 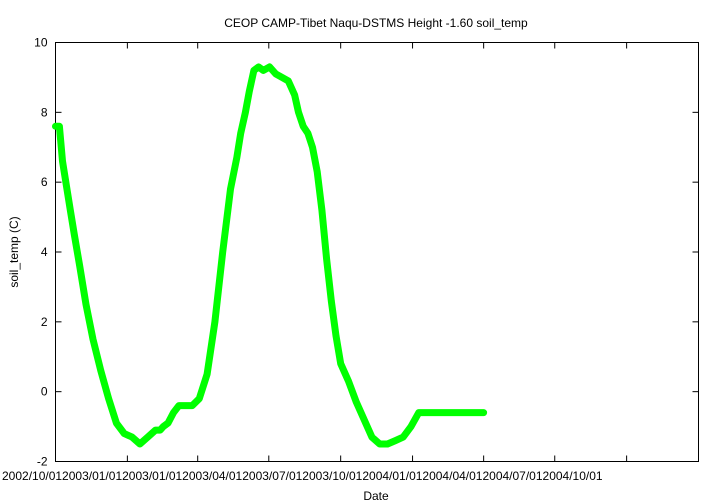 What do you see at coordinates (44, 322) in the screenshot?
I see `y-tick-label: 2` at bounding box center [44, 322].